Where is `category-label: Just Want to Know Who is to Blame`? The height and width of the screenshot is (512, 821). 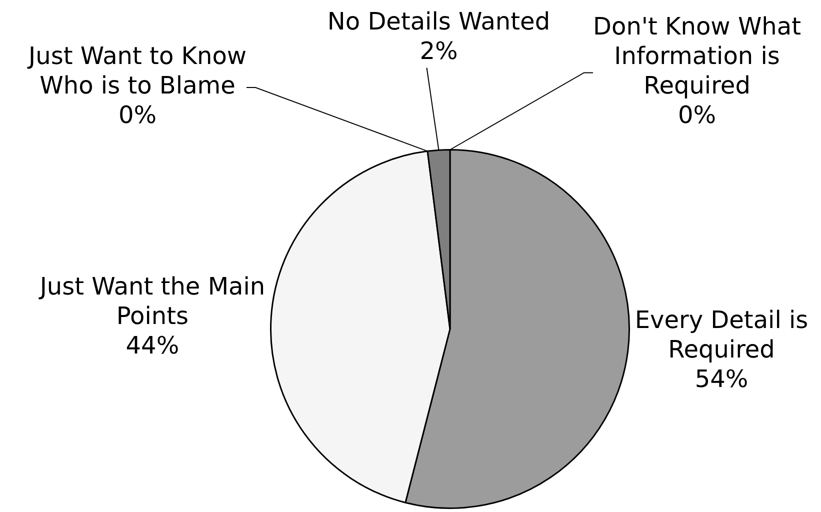 category-label: Just Want to Know Who is to Blame is located at coordinates (137, 71).